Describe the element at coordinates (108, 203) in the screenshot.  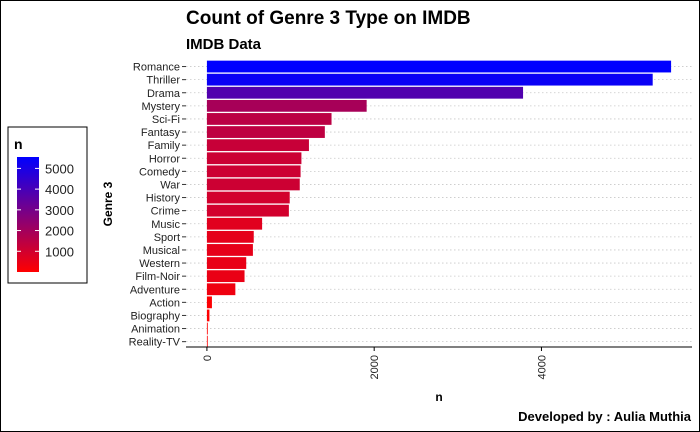
I see `y-axis-title: Genre 3` at that location.